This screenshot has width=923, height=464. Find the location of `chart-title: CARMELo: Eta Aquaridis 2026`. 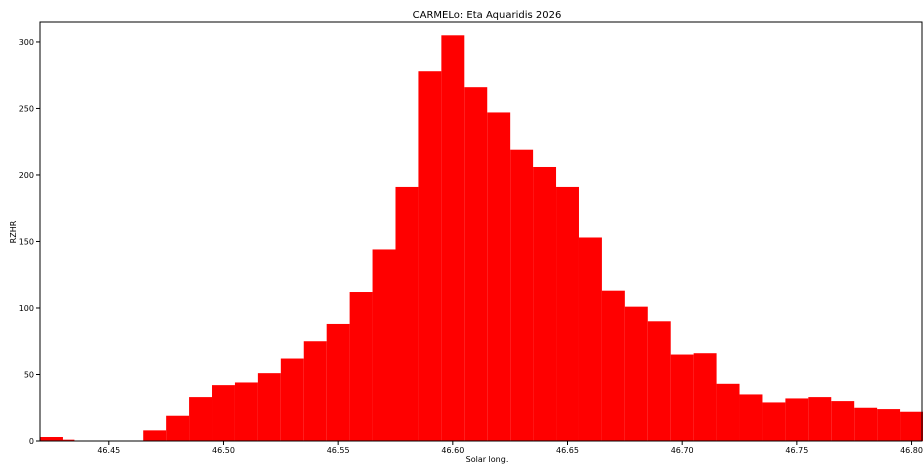

chart-title: CARMELo: Eta Aquaridis 2026 is located at coordinates (487, 15).